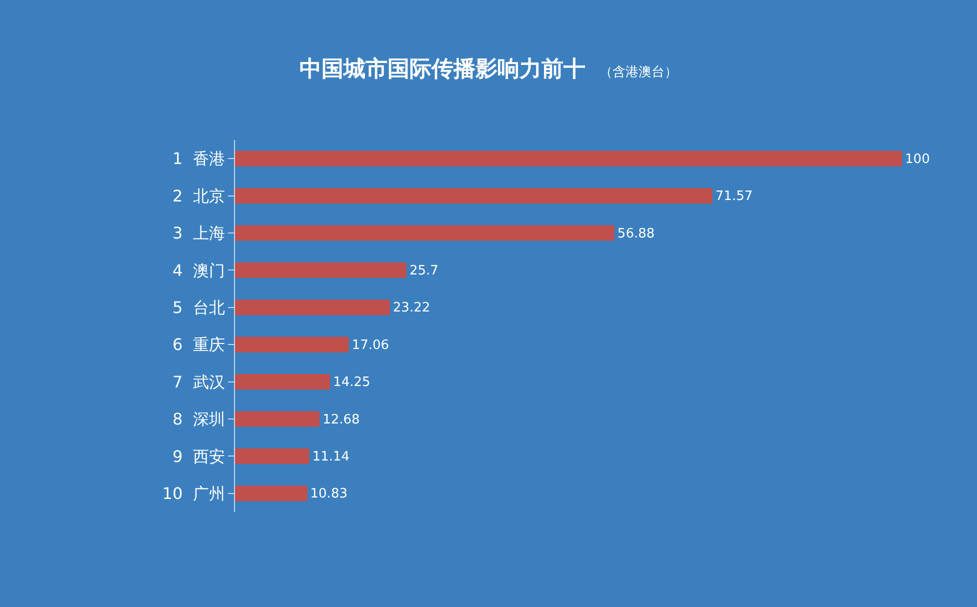  I want to click on y-tick-label: 2 北京, so click(198, 196).